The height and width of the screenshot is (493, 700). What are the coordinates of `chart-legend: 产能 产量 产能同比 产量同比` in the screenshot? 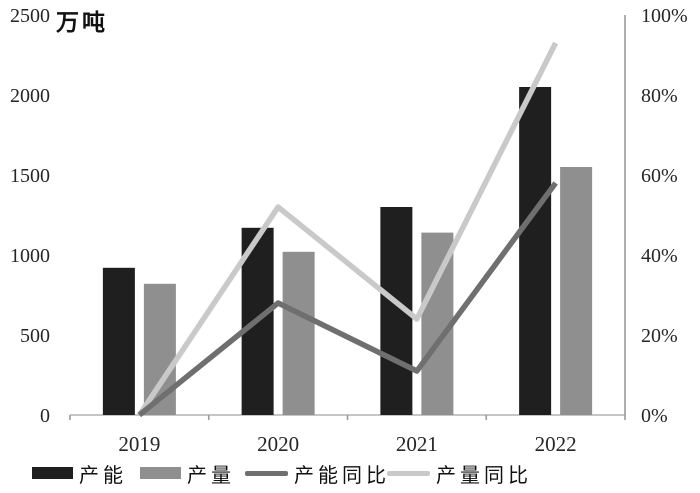 It's located at (350, 474).